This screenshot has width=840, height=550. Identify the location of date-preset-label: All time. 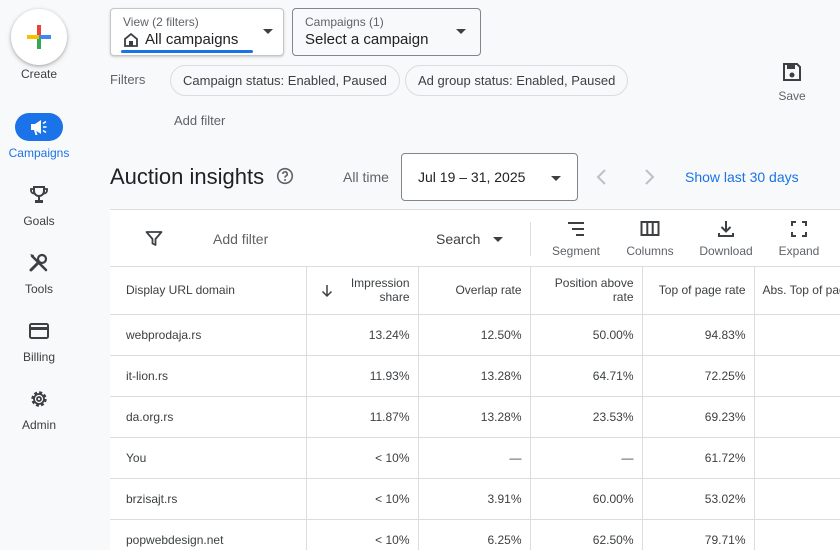
(366, 177).